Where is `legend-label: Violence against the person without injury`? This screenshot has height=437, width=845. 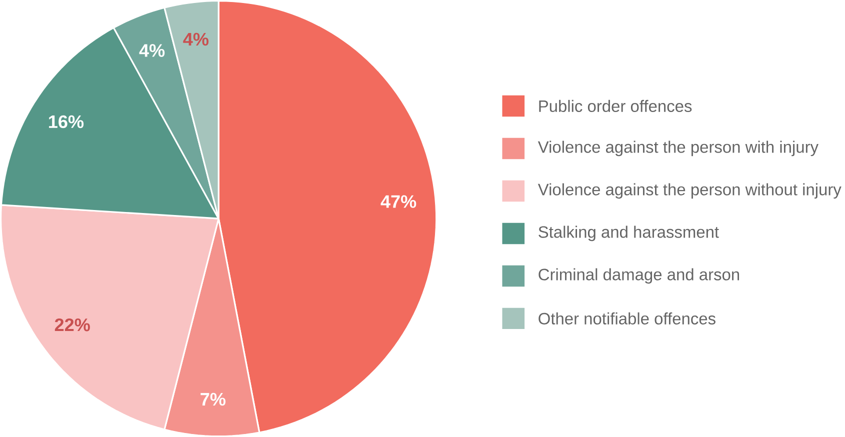 legend-label: Violence against the person without injury is located at coordinates (690, 191).